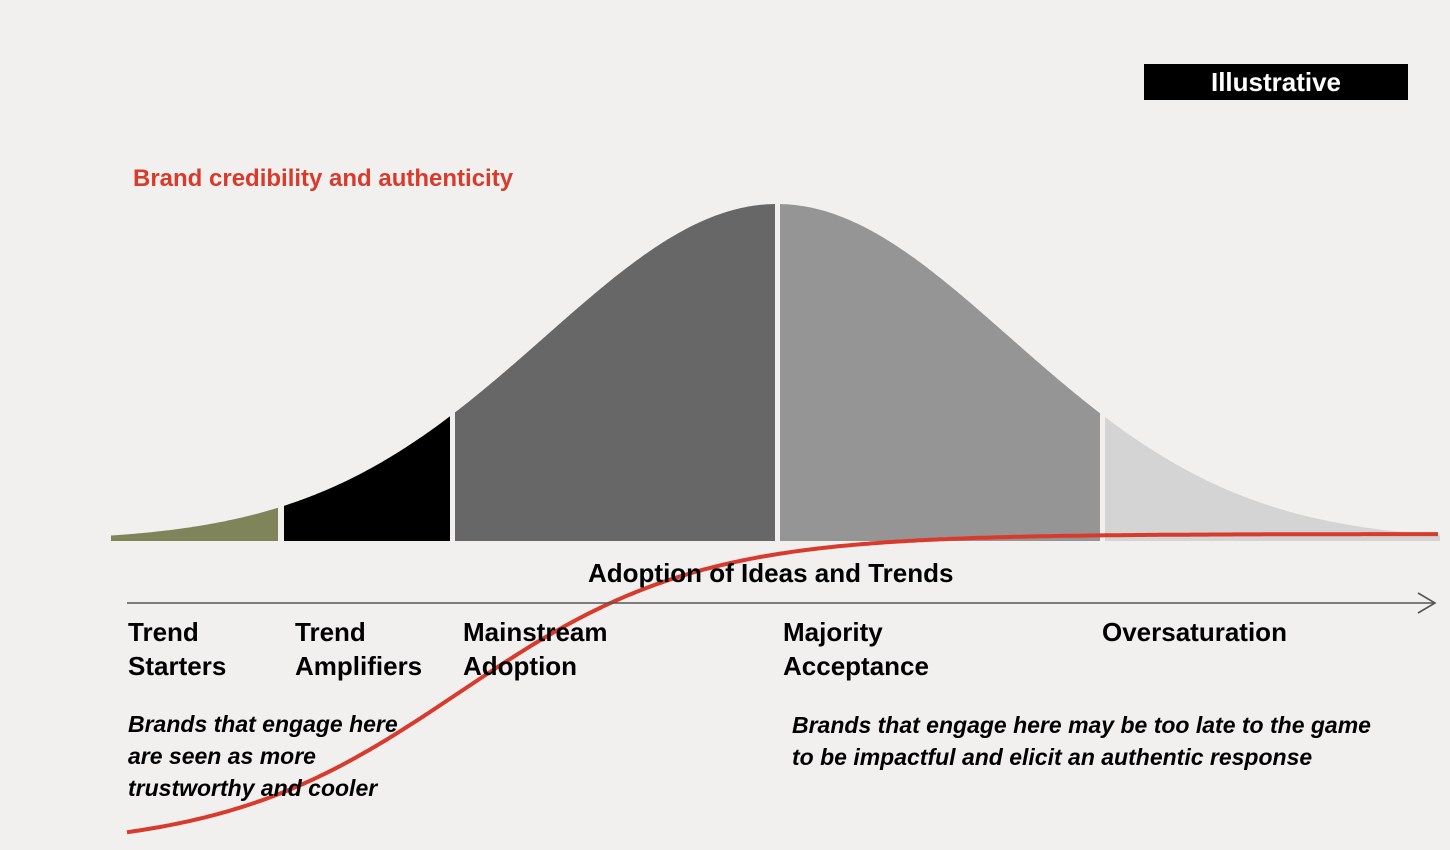 The height and width of the screenshot is (850, 1450). What do you see at coordinates (856, 666) in the screenshot?
I see `stage-line: Acceptance` at bounding box center [856, 666].